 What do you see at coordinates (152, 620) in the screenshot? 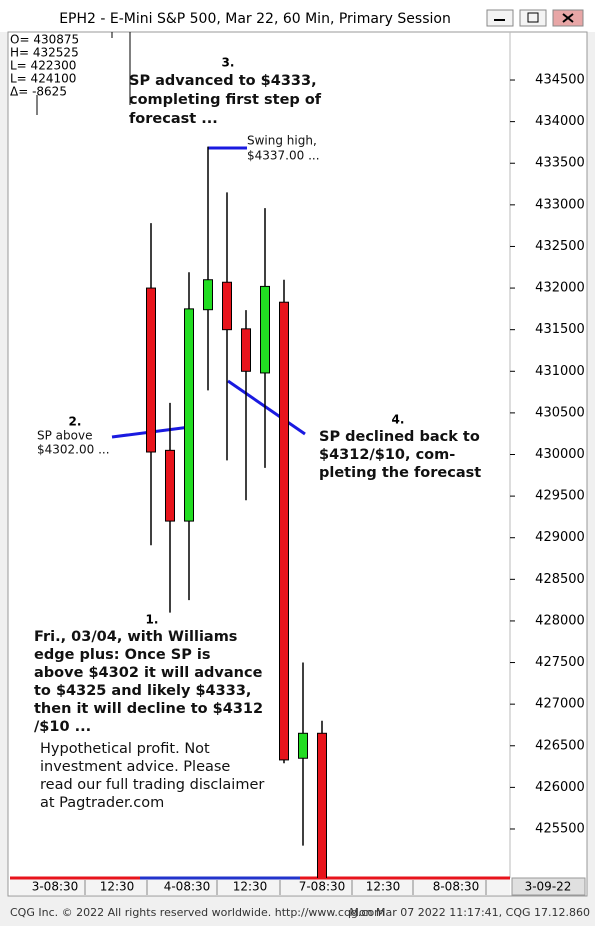
I see `annotation-number: 1.` at bounding box center [152, 620].